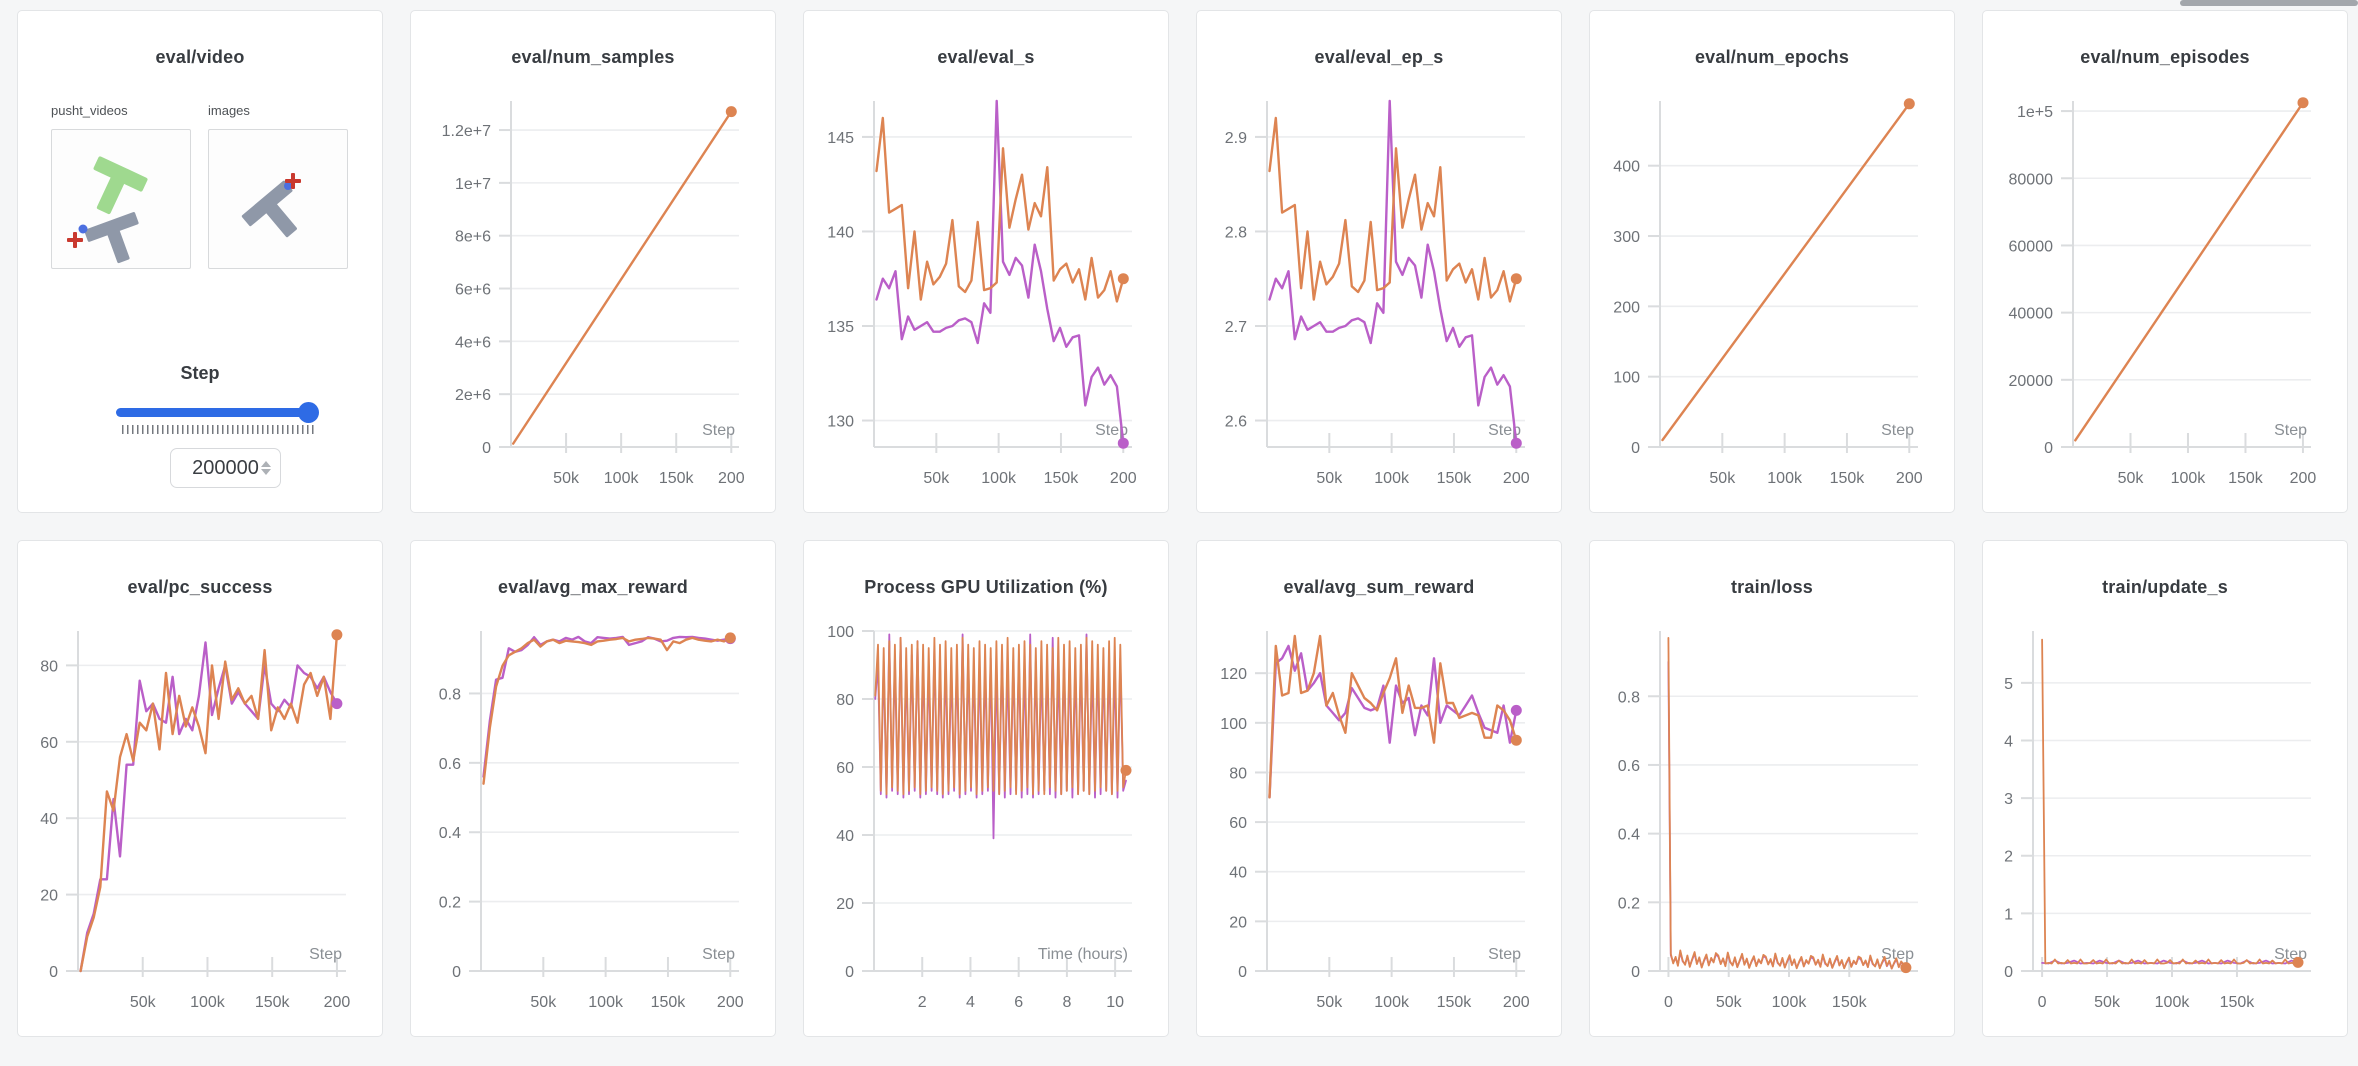 This screenshot has height=1066, width=2358. I want to click on svg-text: 400, so click(1626, 167).